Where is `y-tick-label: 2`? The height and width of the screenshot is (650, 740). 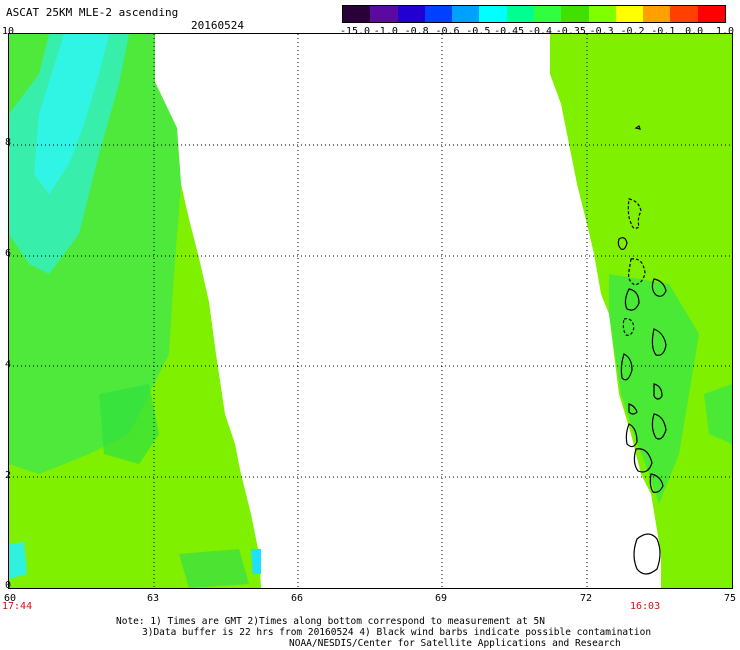
y-tick-label: 2 is located at coordinates (8, 475).